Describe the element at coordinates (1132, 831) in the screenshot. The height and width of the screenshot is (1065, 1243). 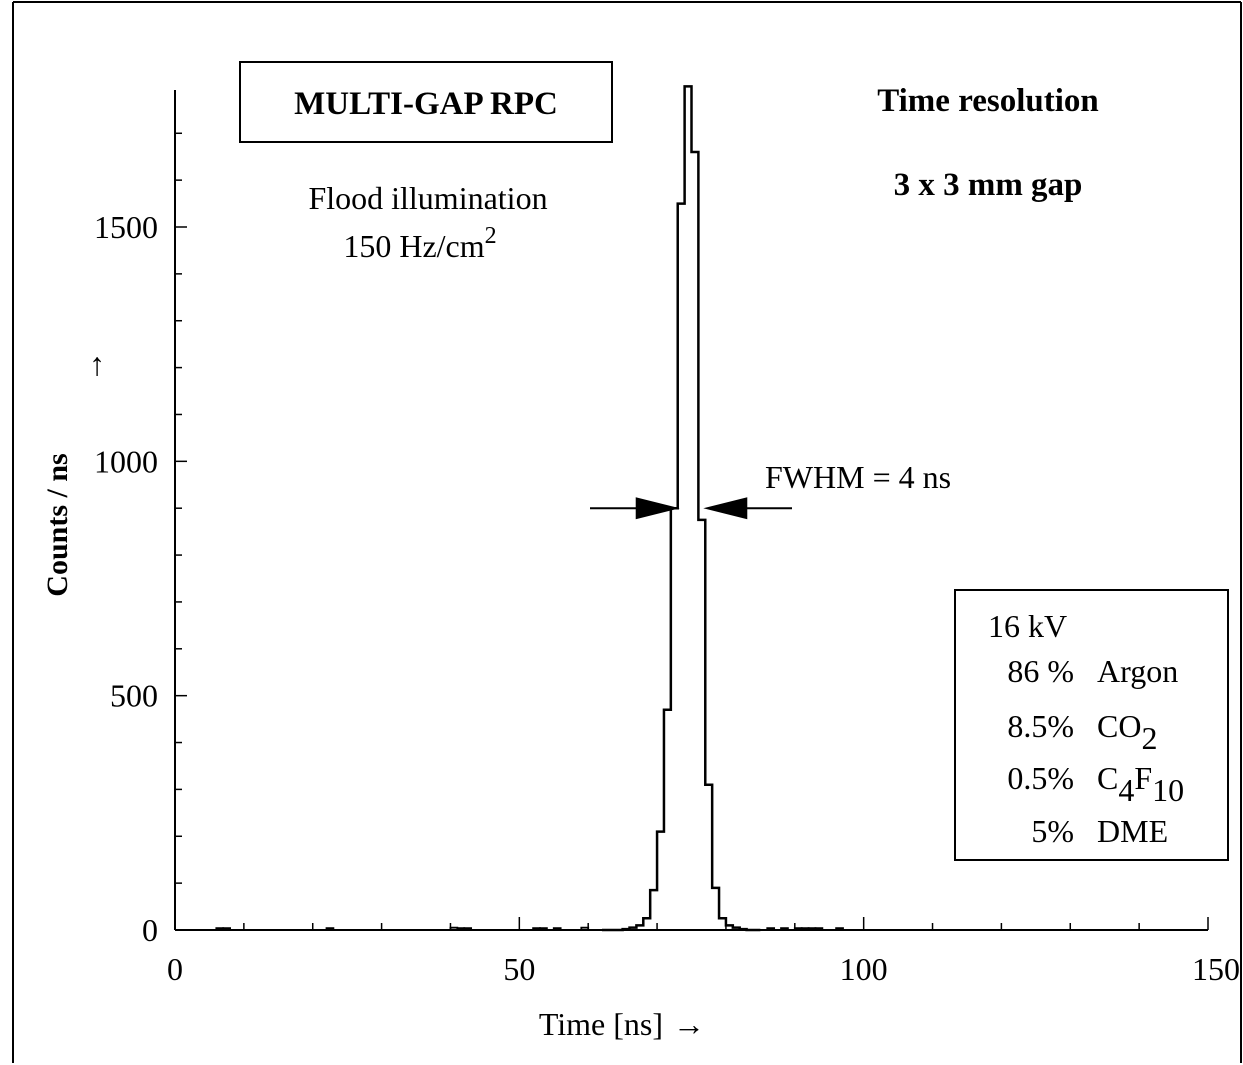
I see `gas-name-dme: DME` at that location.